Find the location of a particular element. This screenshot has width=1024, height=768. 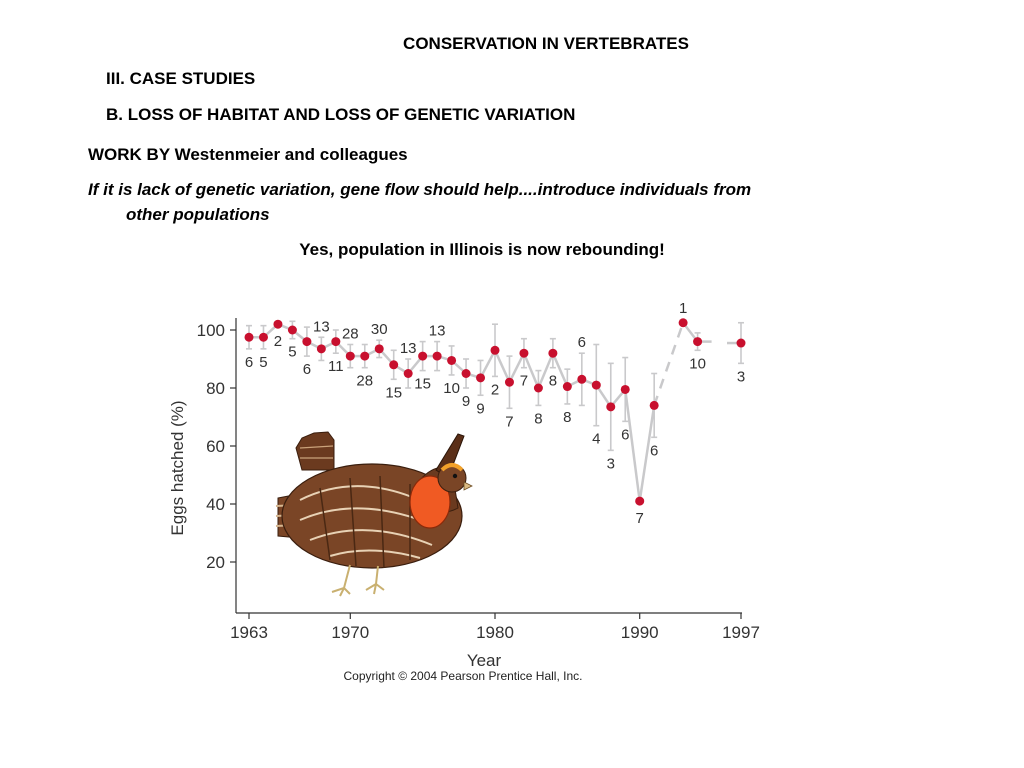

y-tick-label: 80 is located at coordinates (215, 388).